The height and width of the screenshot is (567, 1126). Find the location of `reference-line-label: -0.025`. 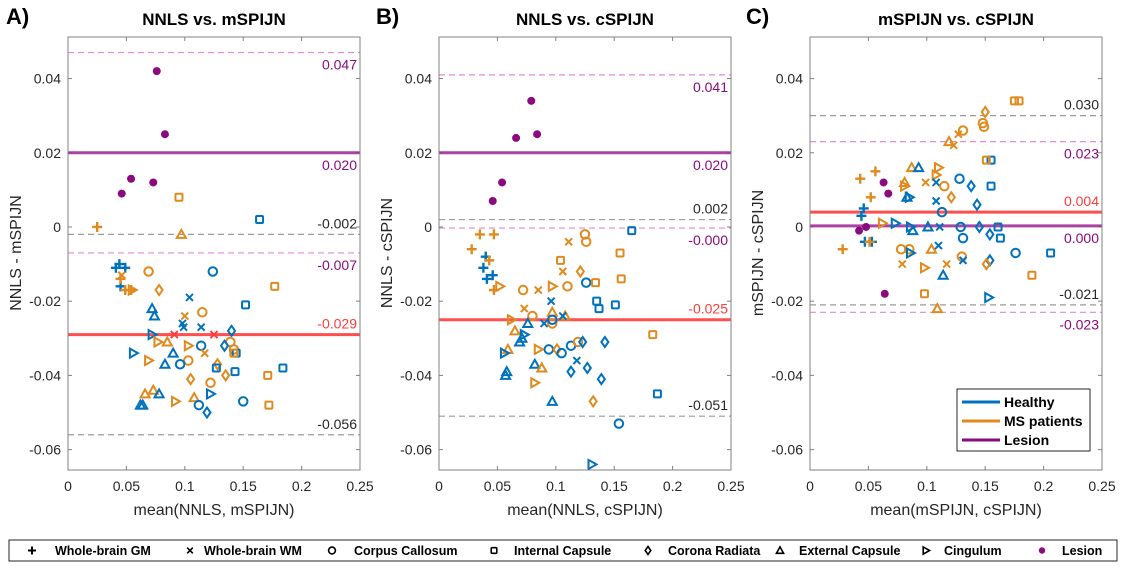

reference-line-label: -0.025 is located at coordinates (708, 309).